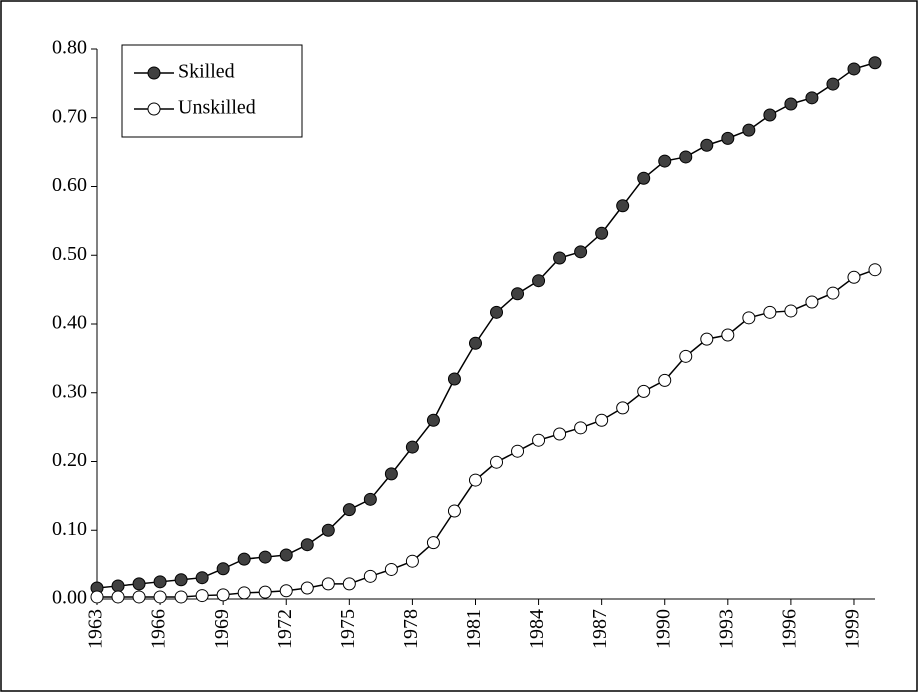  I want to click on y-tick-label: 0.50, so click(69, 254).